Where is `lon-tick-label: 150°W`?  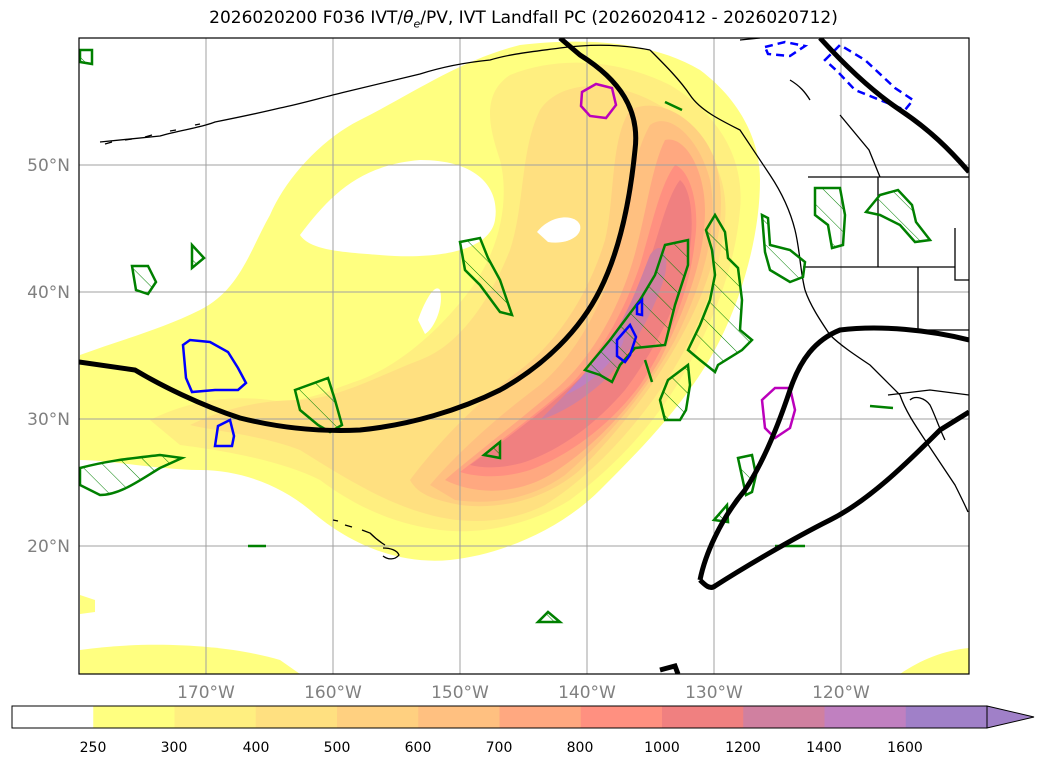
lon-tick-label: 150°W is located at coordinates (460, 693).